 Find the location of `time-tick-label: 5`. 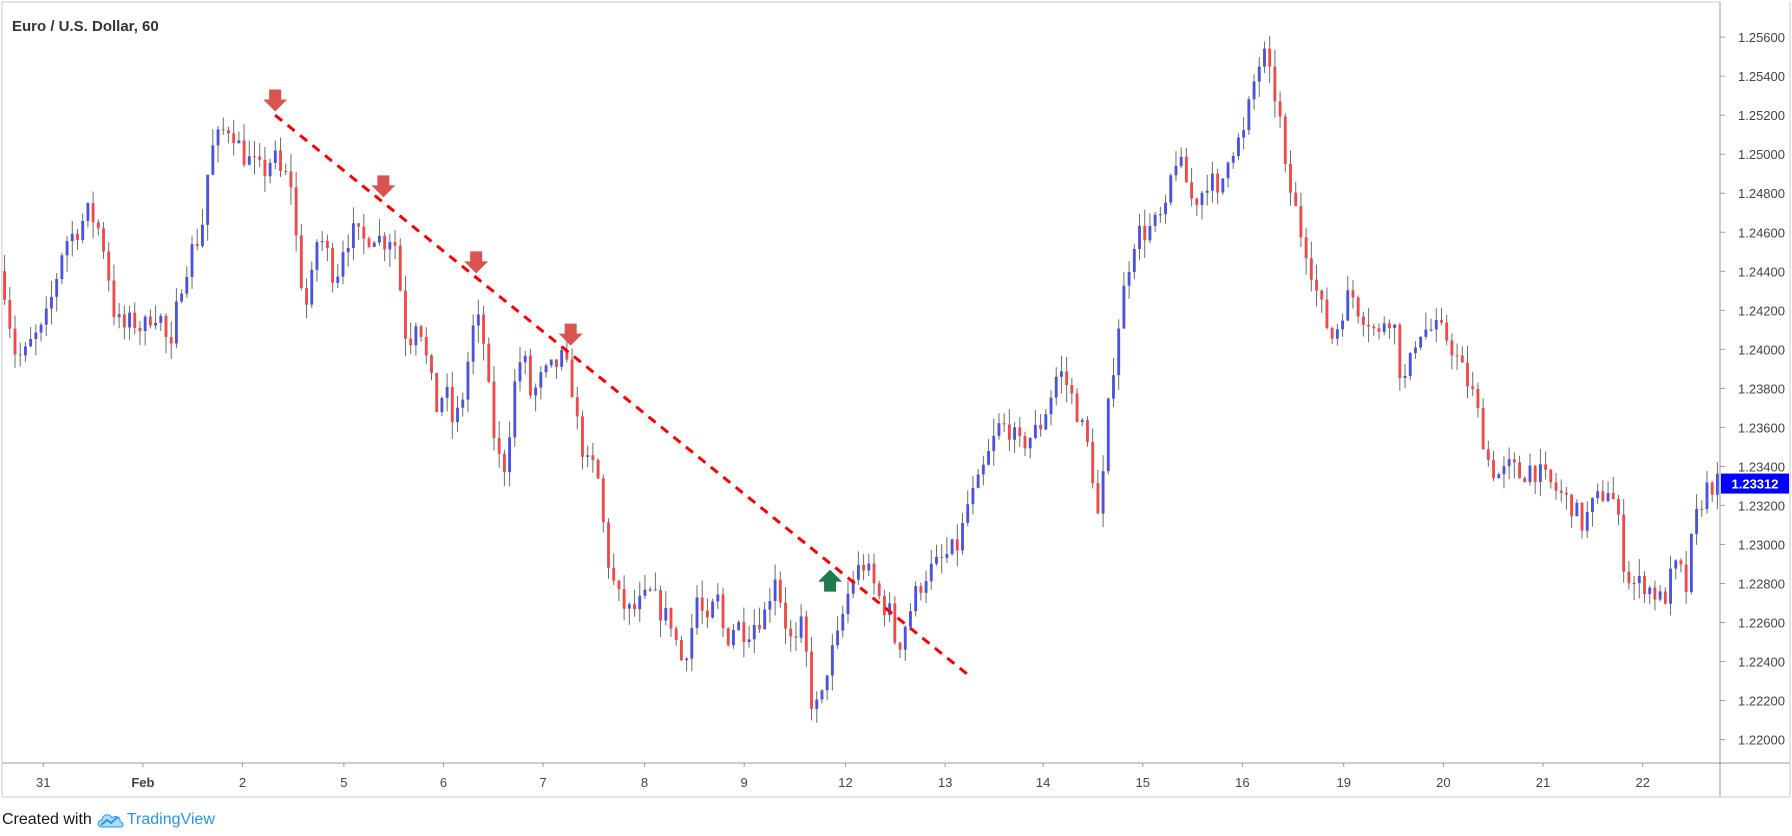

time-tick-label: 5 is located at coordinates (343, 782).